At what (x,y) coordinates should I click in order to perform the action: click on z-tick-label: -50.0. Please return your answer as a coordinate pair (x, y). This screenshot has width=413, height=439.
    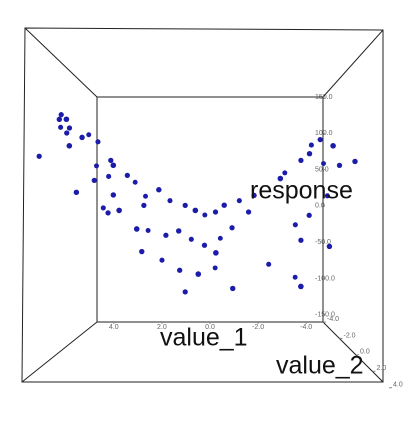
    Looking at the image, I should click on (323, 242).